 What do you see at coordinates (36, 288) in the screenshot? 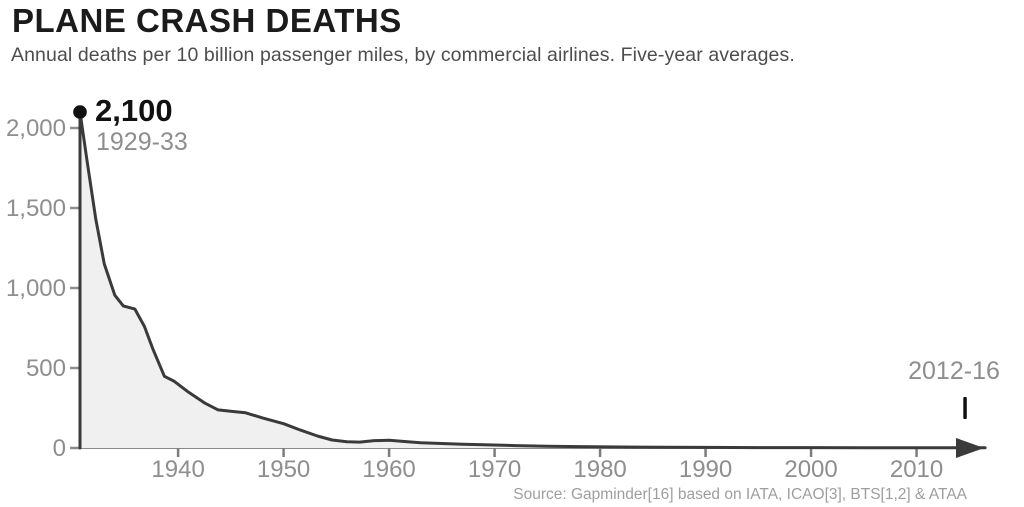
I see `y-tick-label: 1,000` at bounding box center [36, 288].